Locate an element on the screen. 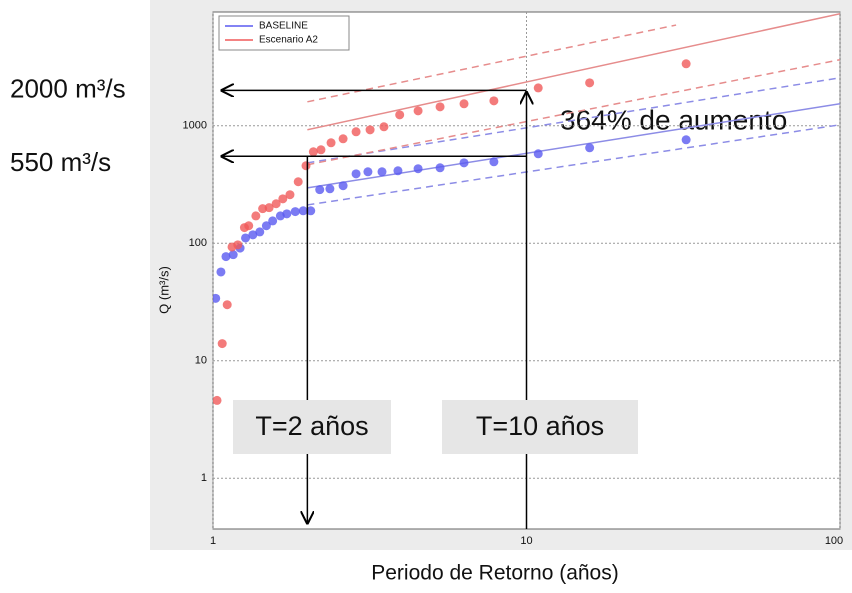 The width and height of the screenshot is (852, 593). y-tick-label: 1000 is located at coordinates (195, 126).